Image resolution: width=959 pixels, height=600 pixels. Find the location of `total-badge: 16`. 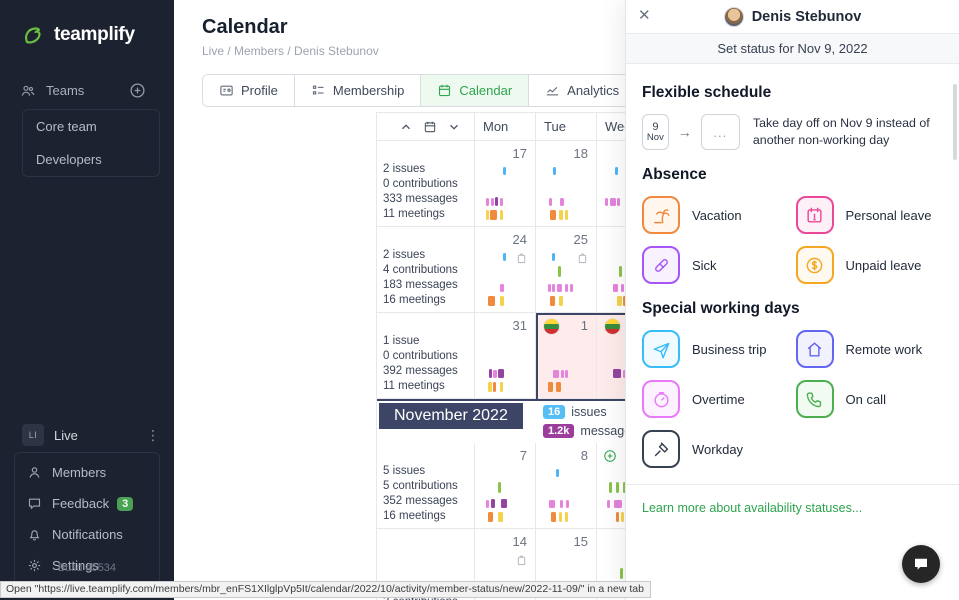

total-badge: 16 is located at coordinates (554, 412).